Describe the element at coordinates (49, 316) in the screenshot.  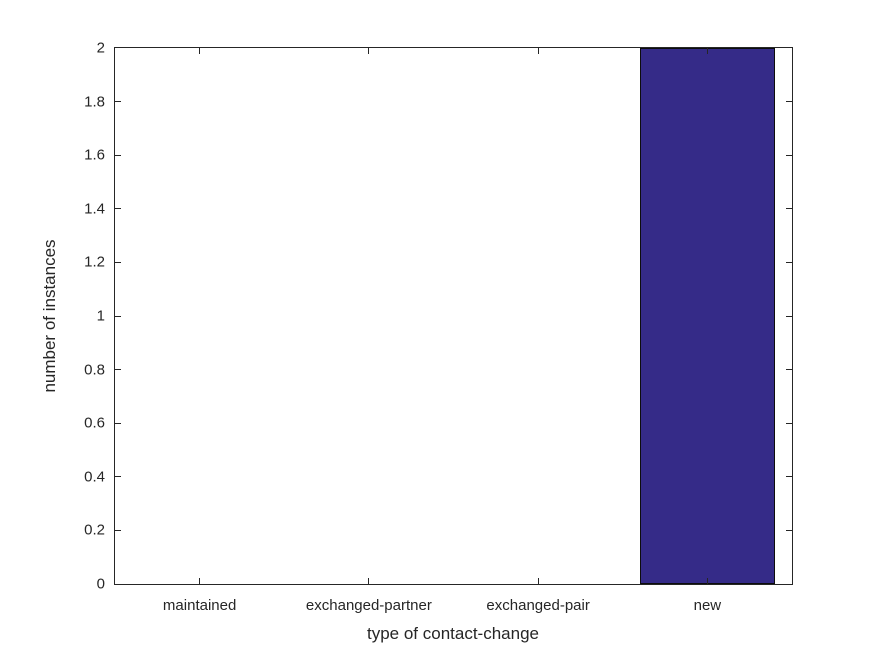
I see `y-axis-title: number of instances` at that location.